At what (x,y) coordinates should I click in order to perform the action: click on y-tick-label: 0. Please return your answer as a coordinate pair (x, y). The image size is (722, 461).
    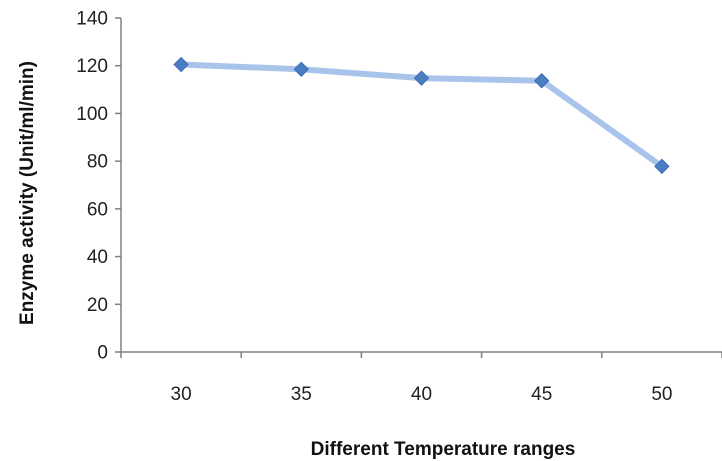
    Looking at the image, I should click on (102, 353).